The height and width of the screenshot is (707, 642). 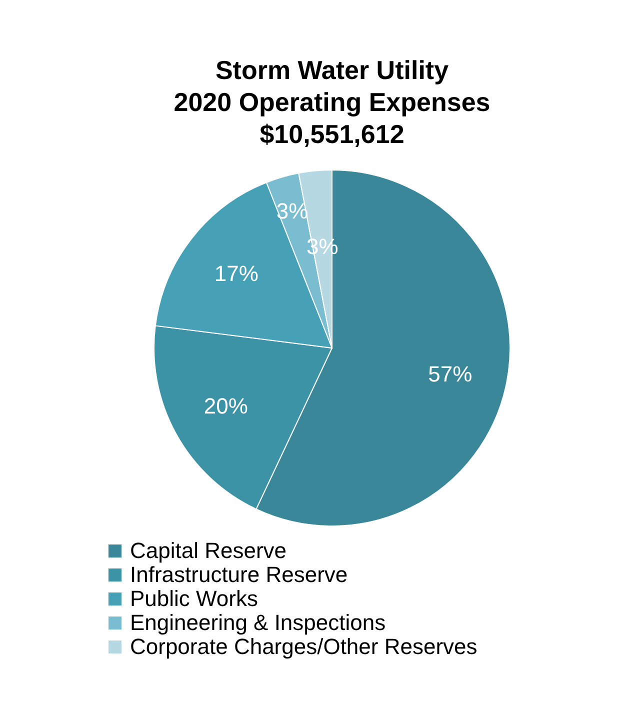 What do you see at coordinates (226, 405) in the screenshot?
I see `data-label: 20%` at bounding box center [226, 405].